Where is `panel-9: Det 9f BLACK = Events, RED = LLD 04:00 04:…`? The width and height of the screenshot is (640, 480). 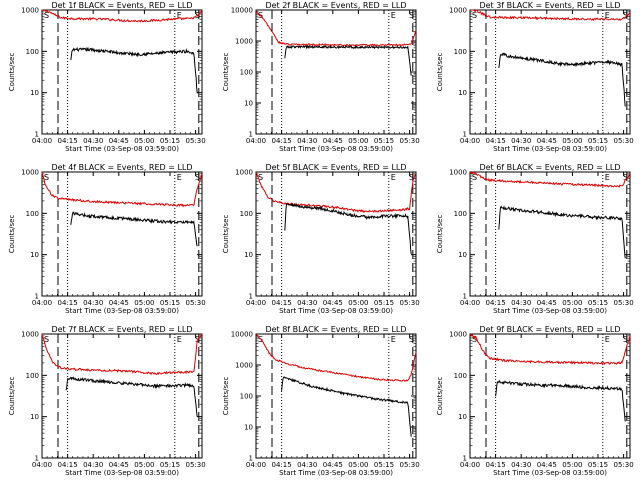 panel-9: Det 9f BLACK = Events, RED = LLD 04:00 04:… is located at coordinates (535, 401).